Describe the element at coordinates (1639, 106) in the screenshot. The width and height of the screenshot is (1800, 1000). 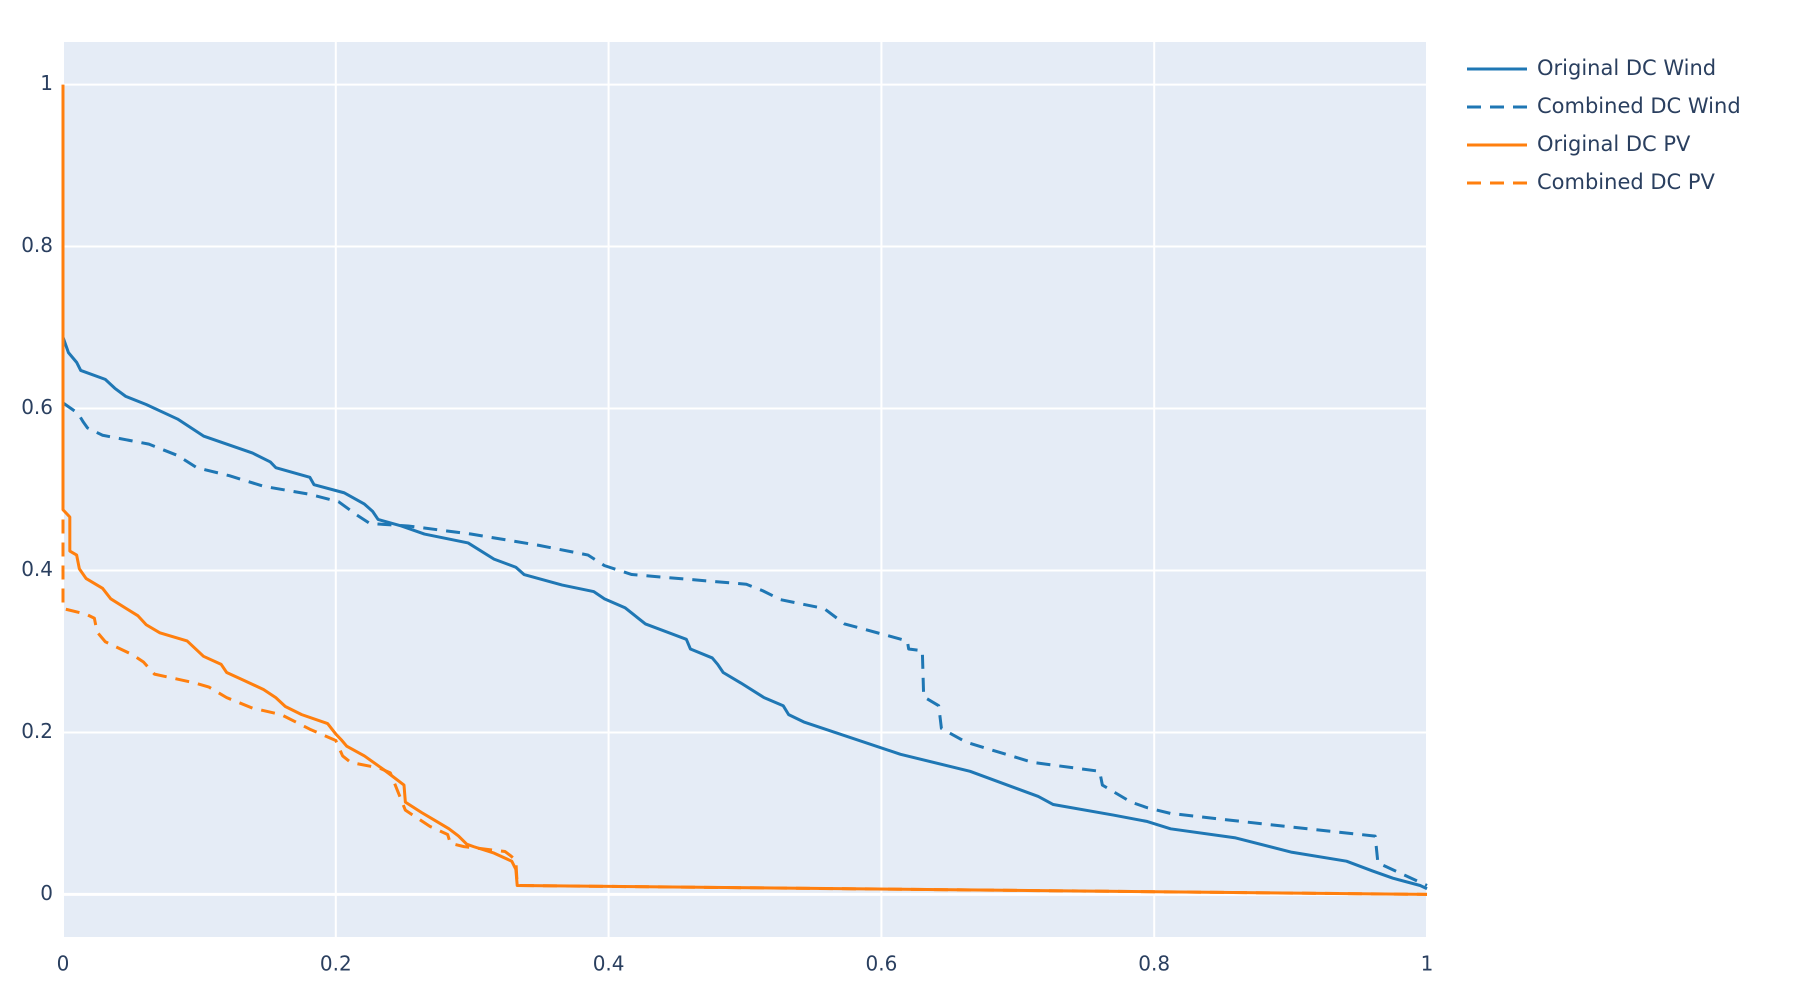
I see `legend-label: Combined DC Wind` at that location.